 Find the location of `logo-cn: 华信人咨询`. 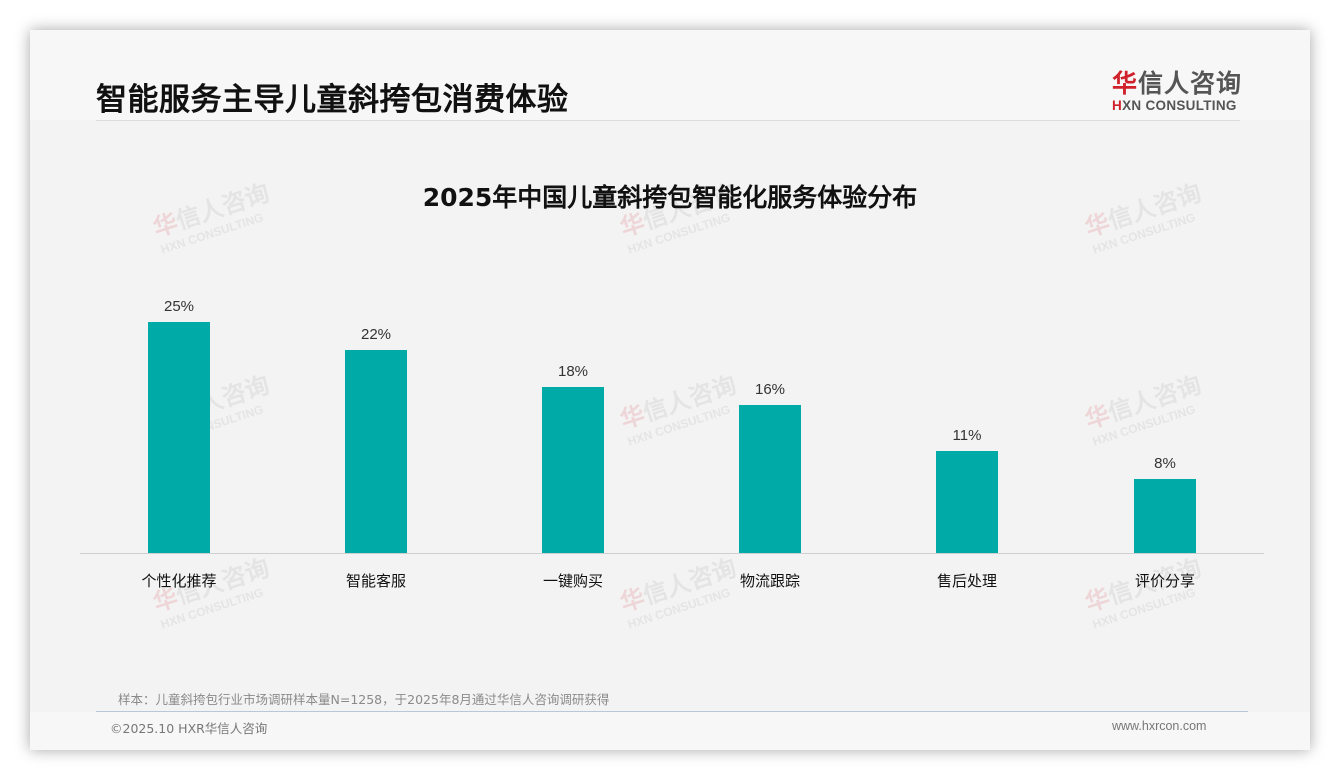

logo-cn: 华信人咨询 is located at coordinates (1177, 82).